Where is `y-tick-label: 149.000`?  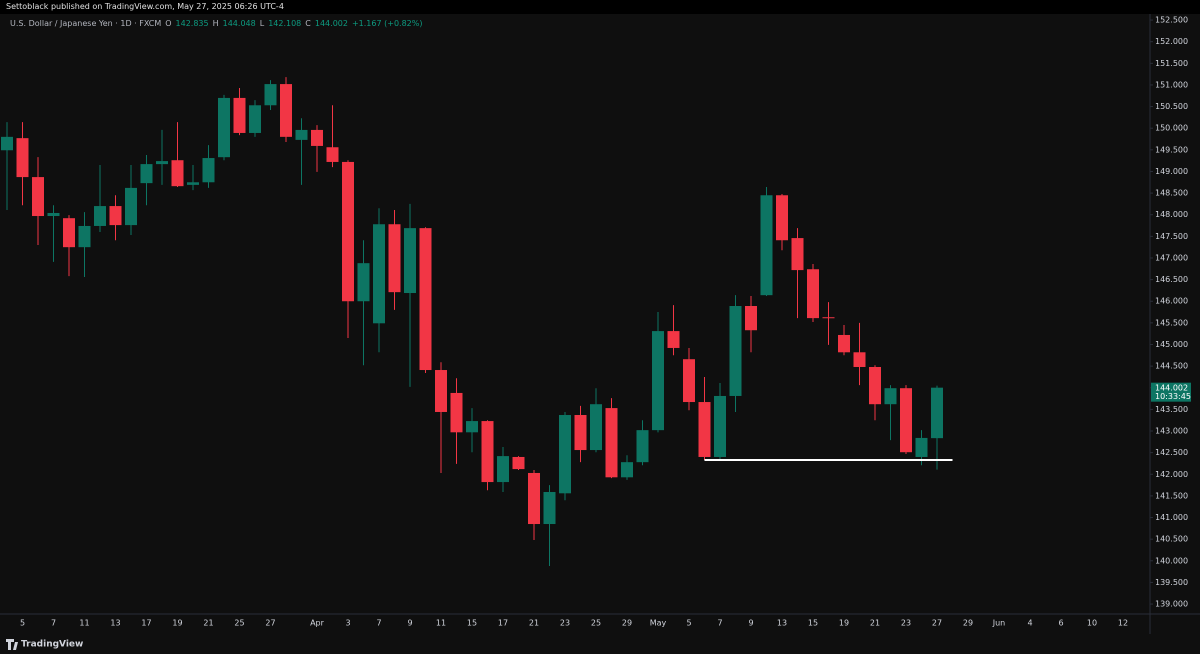 y-tick-label: 149.000 is located at coordinates (1171, 171).